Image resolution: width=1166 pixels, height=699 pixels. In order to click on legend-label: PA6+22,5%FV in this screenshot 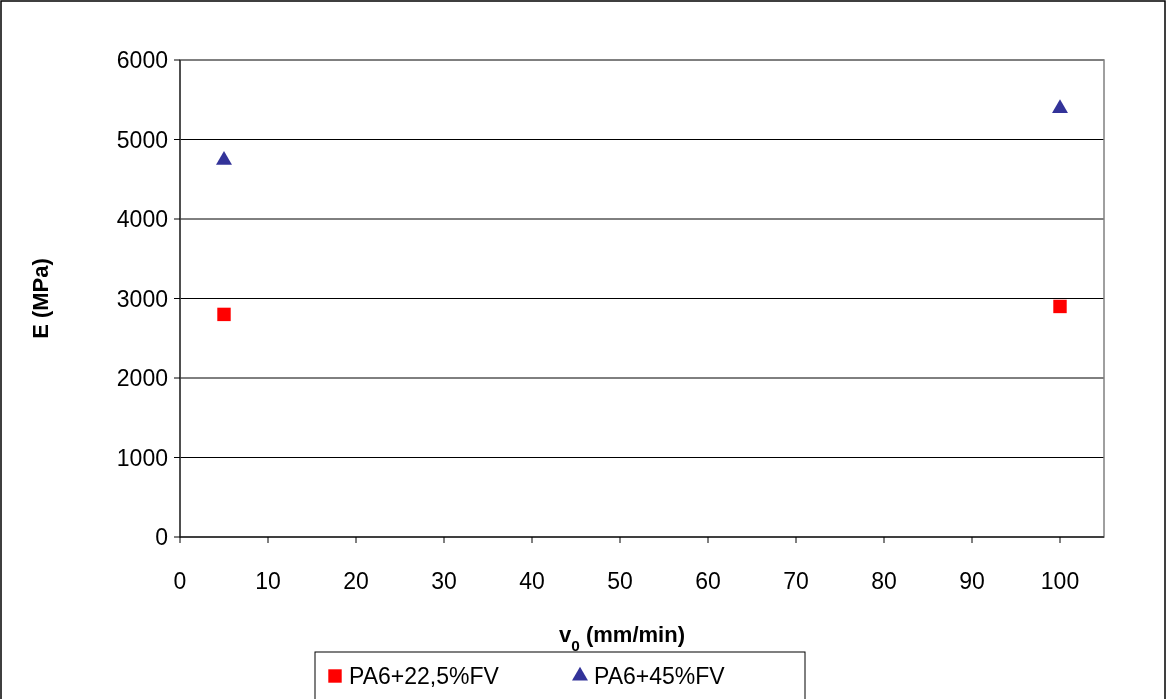, I will do `click(424, 676)`.